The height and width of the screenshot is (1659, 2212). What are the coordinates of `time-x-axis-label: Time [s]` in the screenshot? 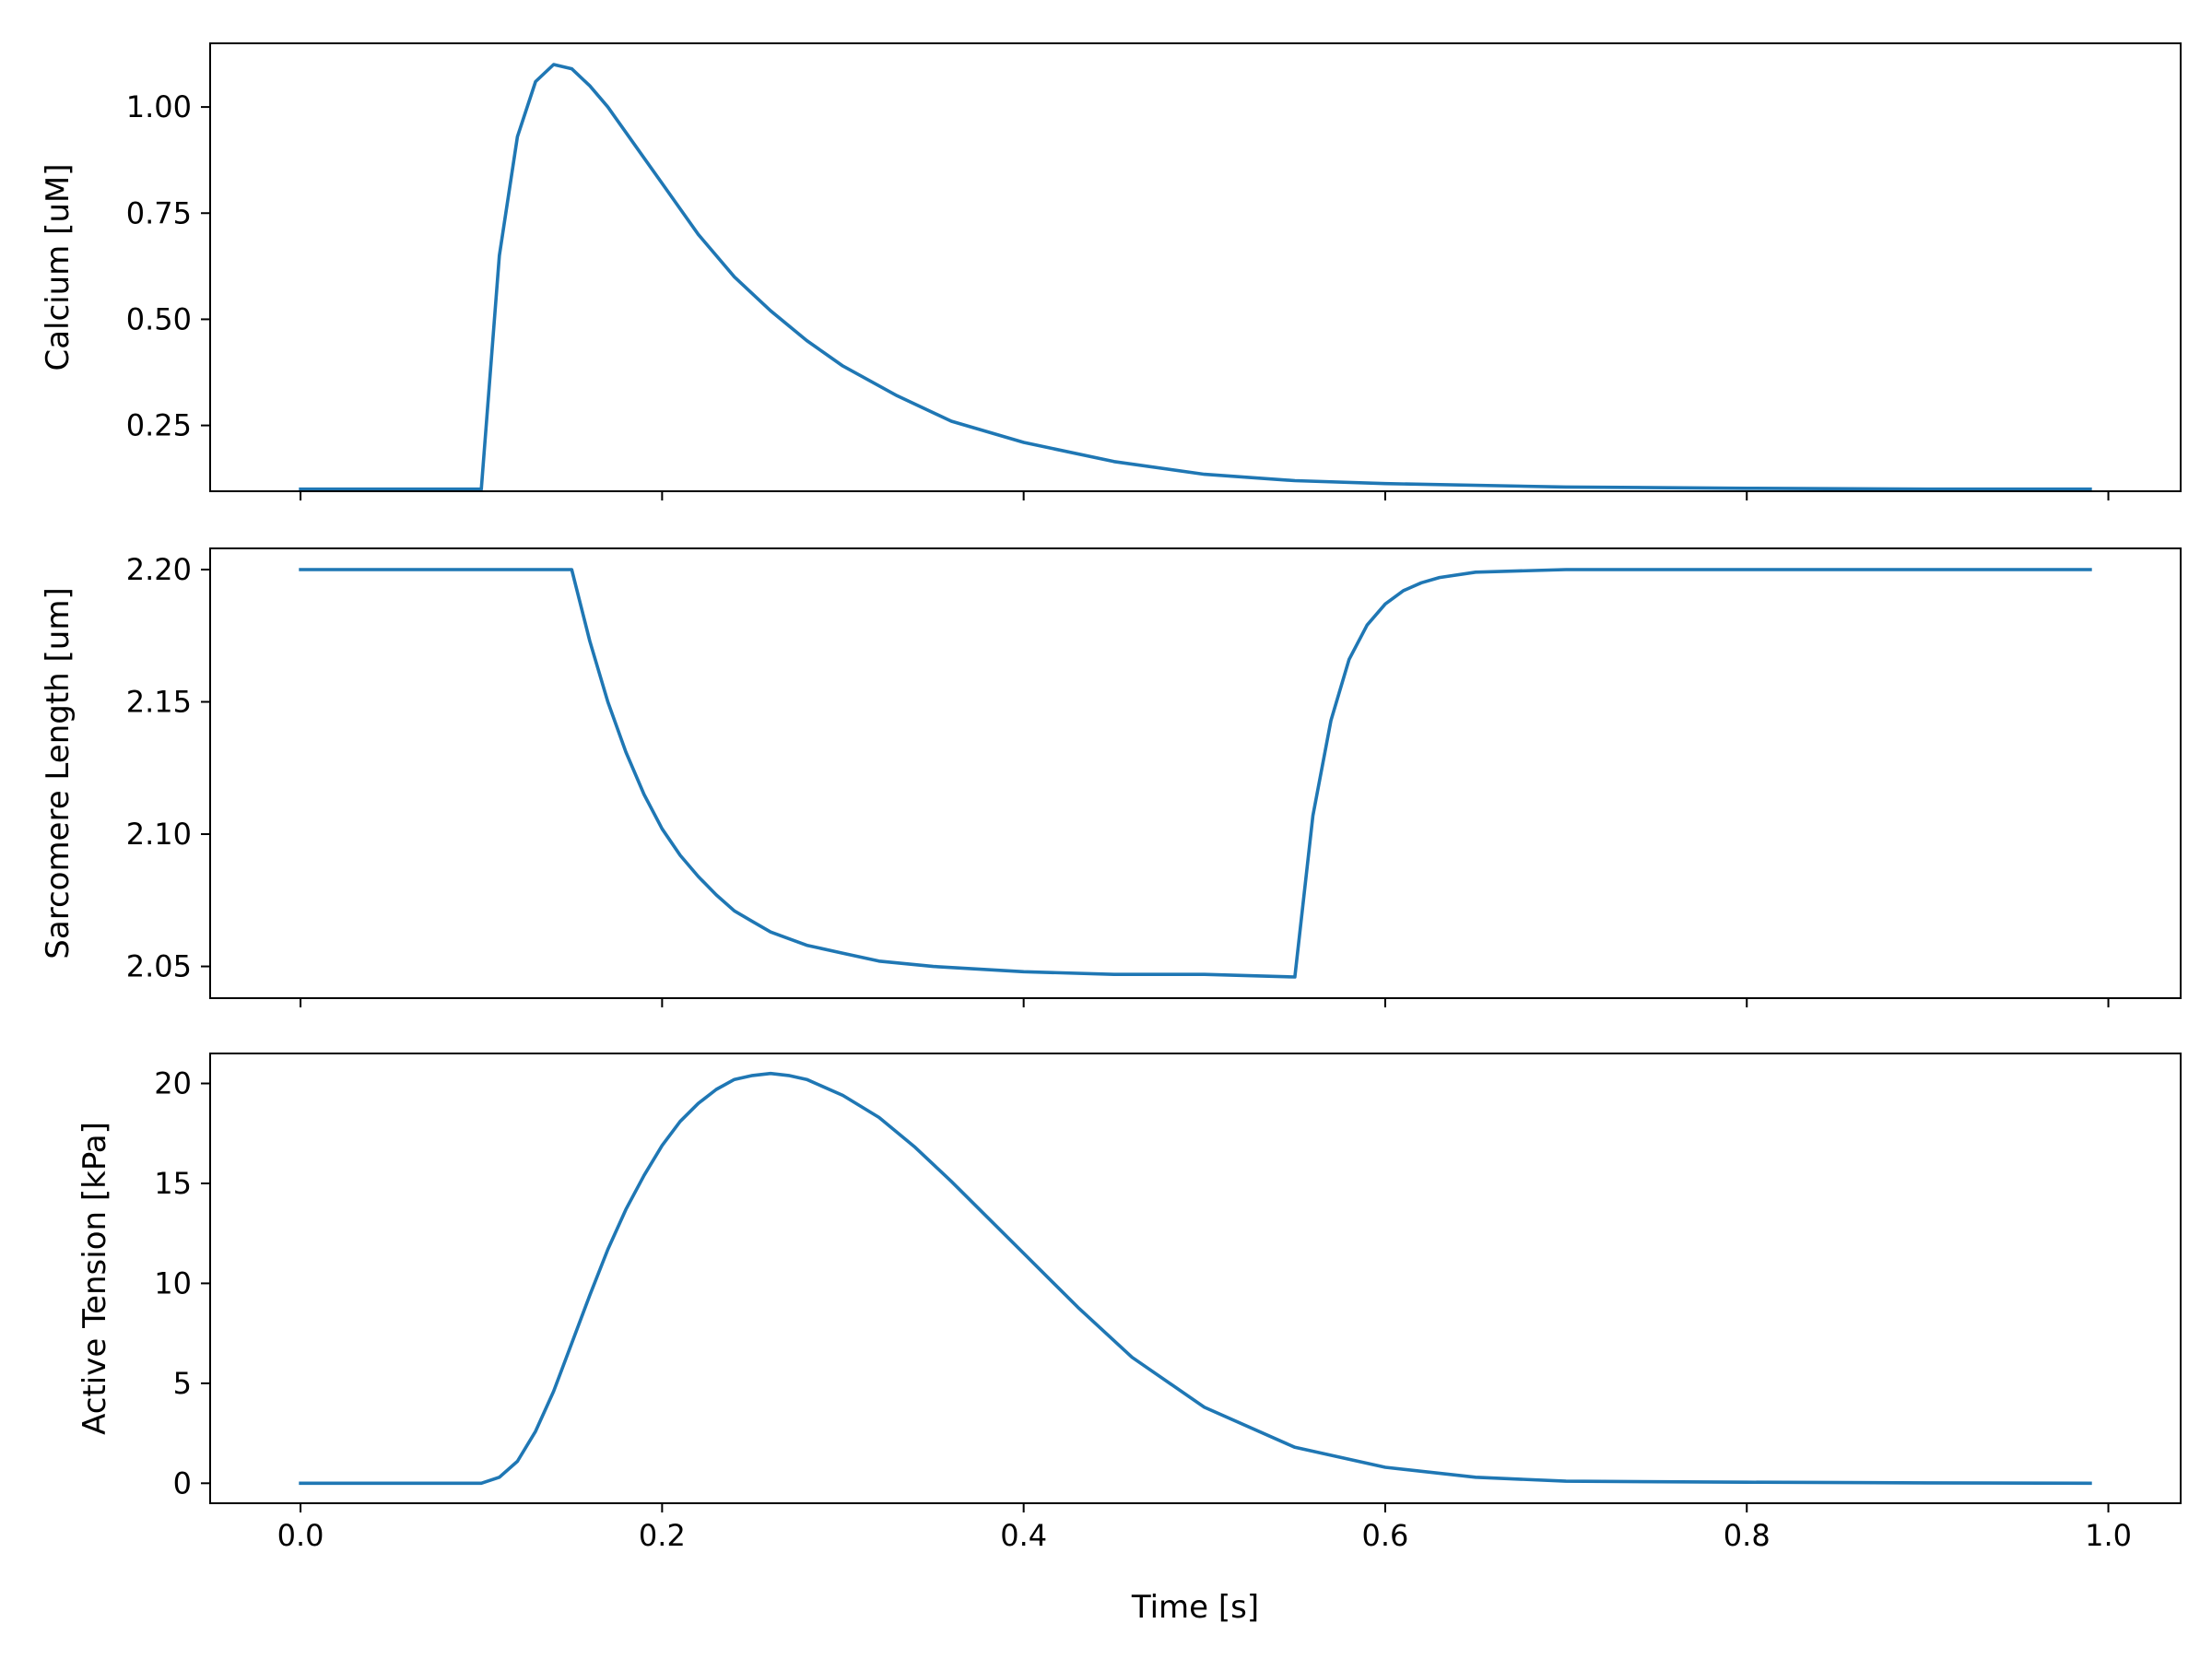 It's located at (1195, 1607).